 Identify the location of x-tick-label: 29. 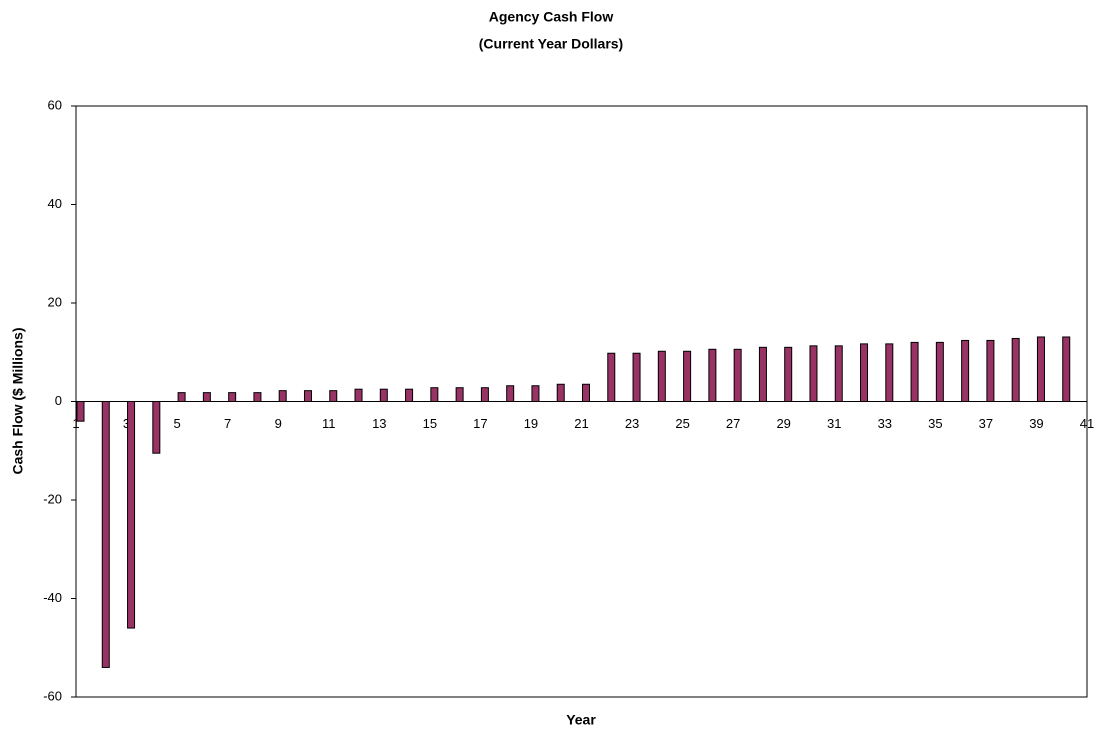
(783, 423).